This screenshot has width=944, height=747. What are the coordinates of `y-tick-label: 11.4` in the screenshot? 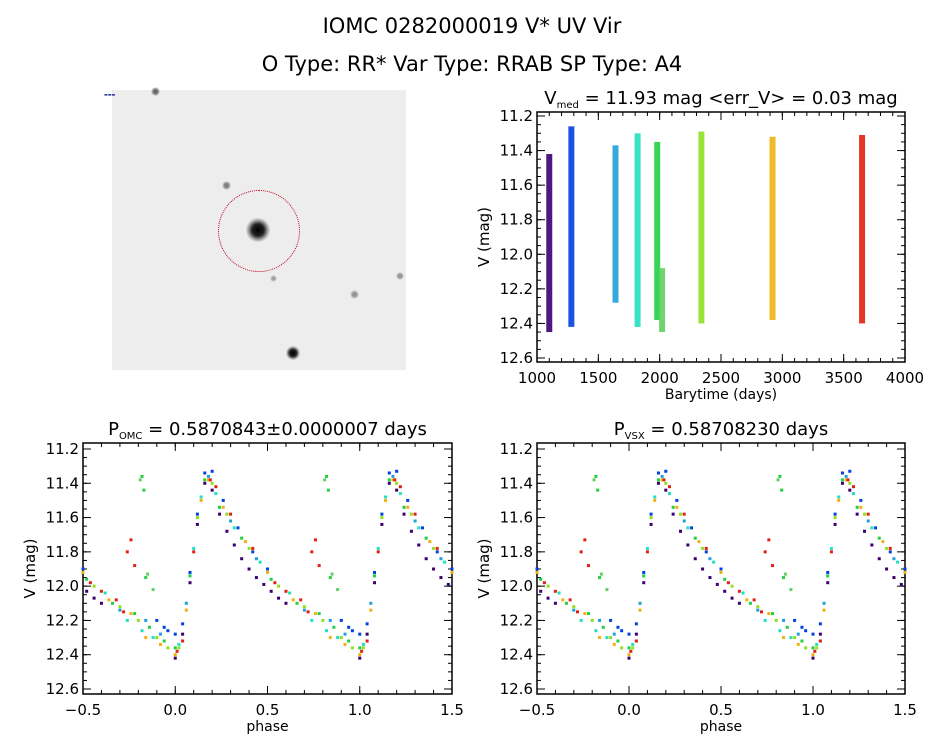 It's located at (516, 483).